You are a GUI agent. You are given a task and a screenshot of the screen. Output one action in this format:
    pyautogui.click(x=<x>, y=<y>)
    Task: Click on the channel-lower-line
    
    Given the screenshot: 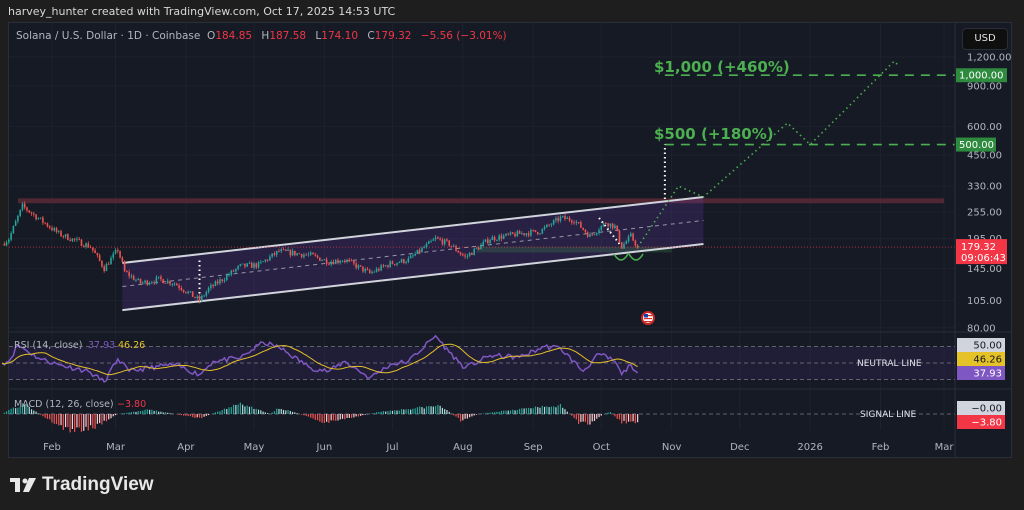 What is the action you would take?
    pyautogui.click(x=413, y=277)
    